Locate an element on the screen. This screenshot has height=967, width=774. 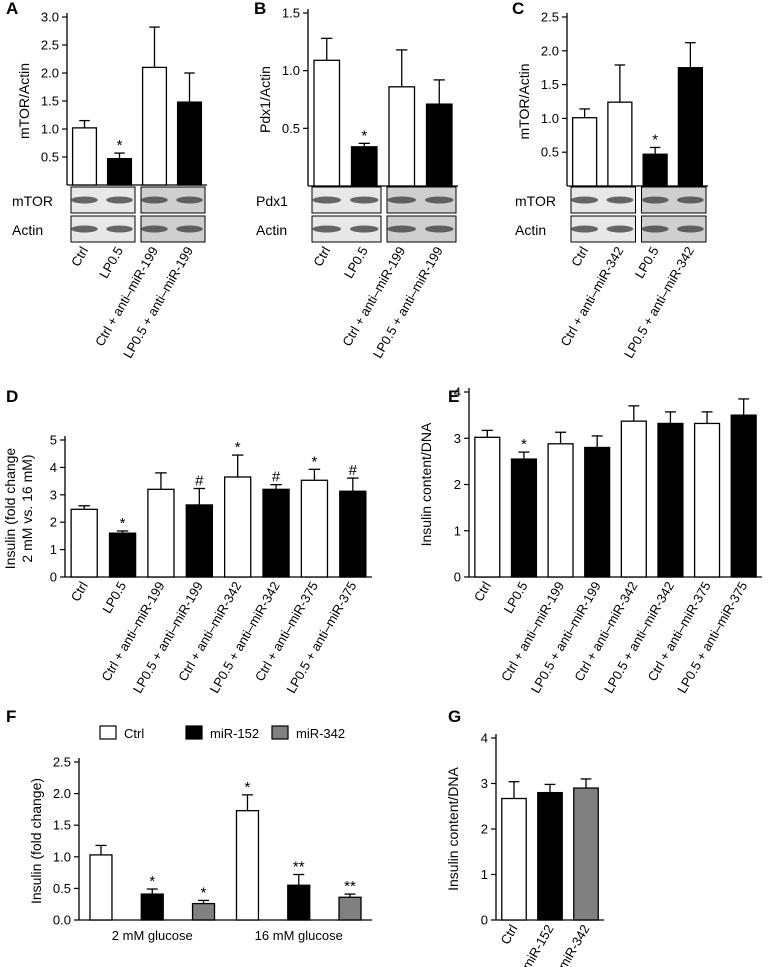
x-tick-label: miR-152 is located at coordinates (538, 944).